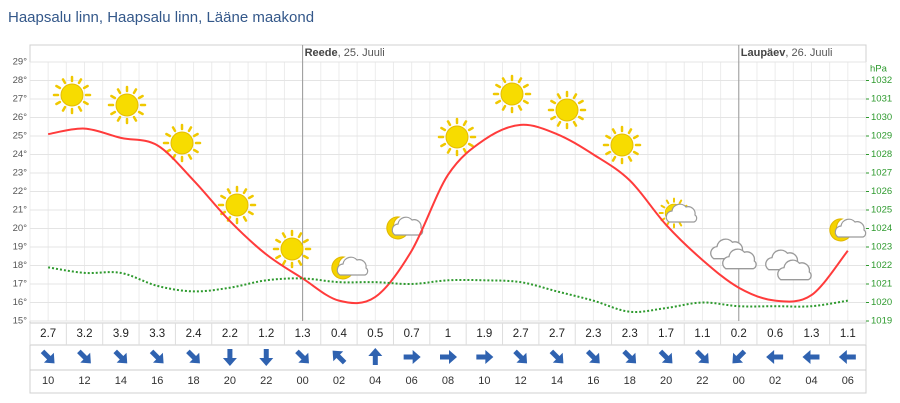 The height and width of the screenshot is (403, 900). Describe the element at coordinates (881, 321) in the screenshot. I see `y2-tick-label: 1019` at that location.